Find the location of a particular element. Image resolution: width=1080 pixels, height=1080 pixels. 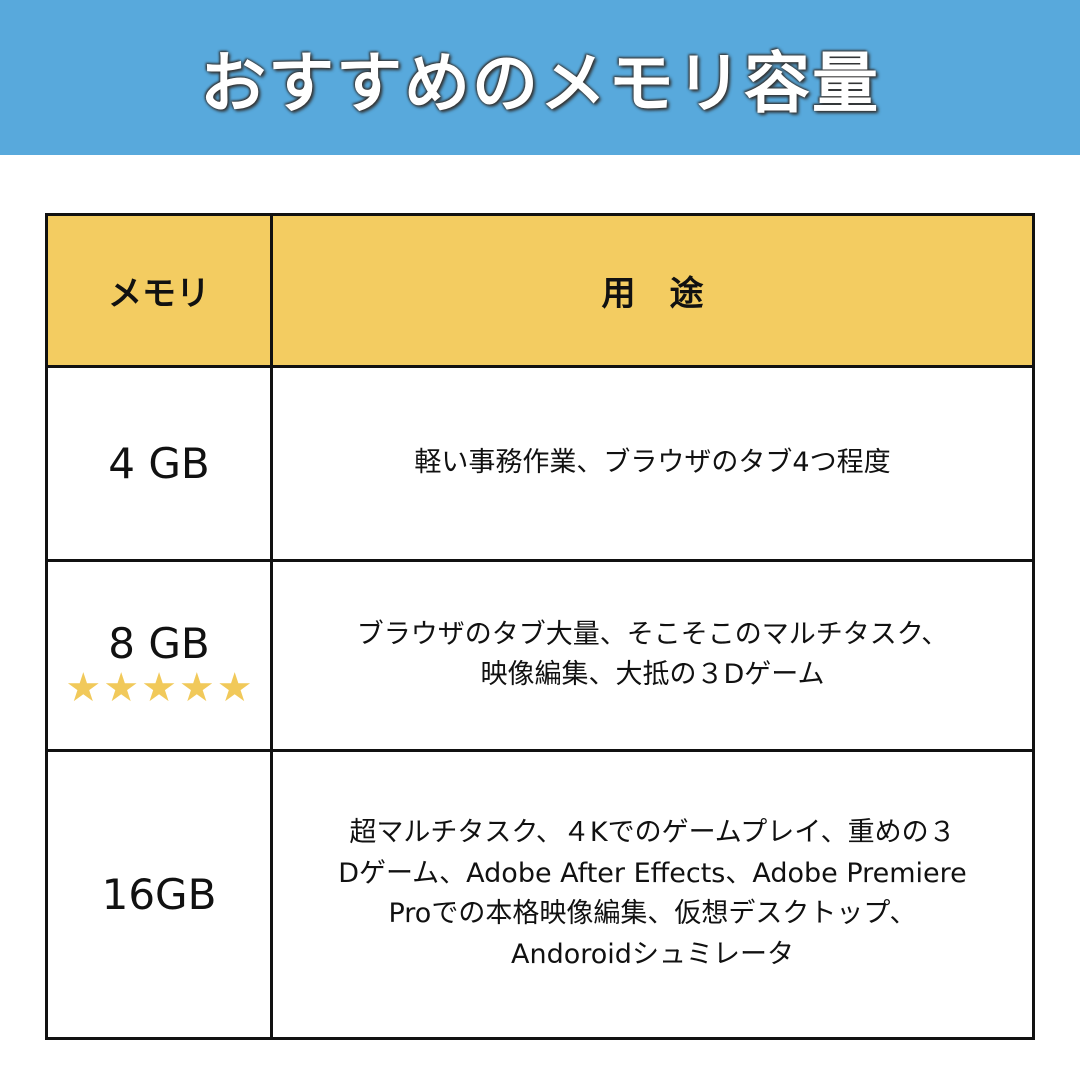

header-memory: メモリ is located at coordinates (159, 290).